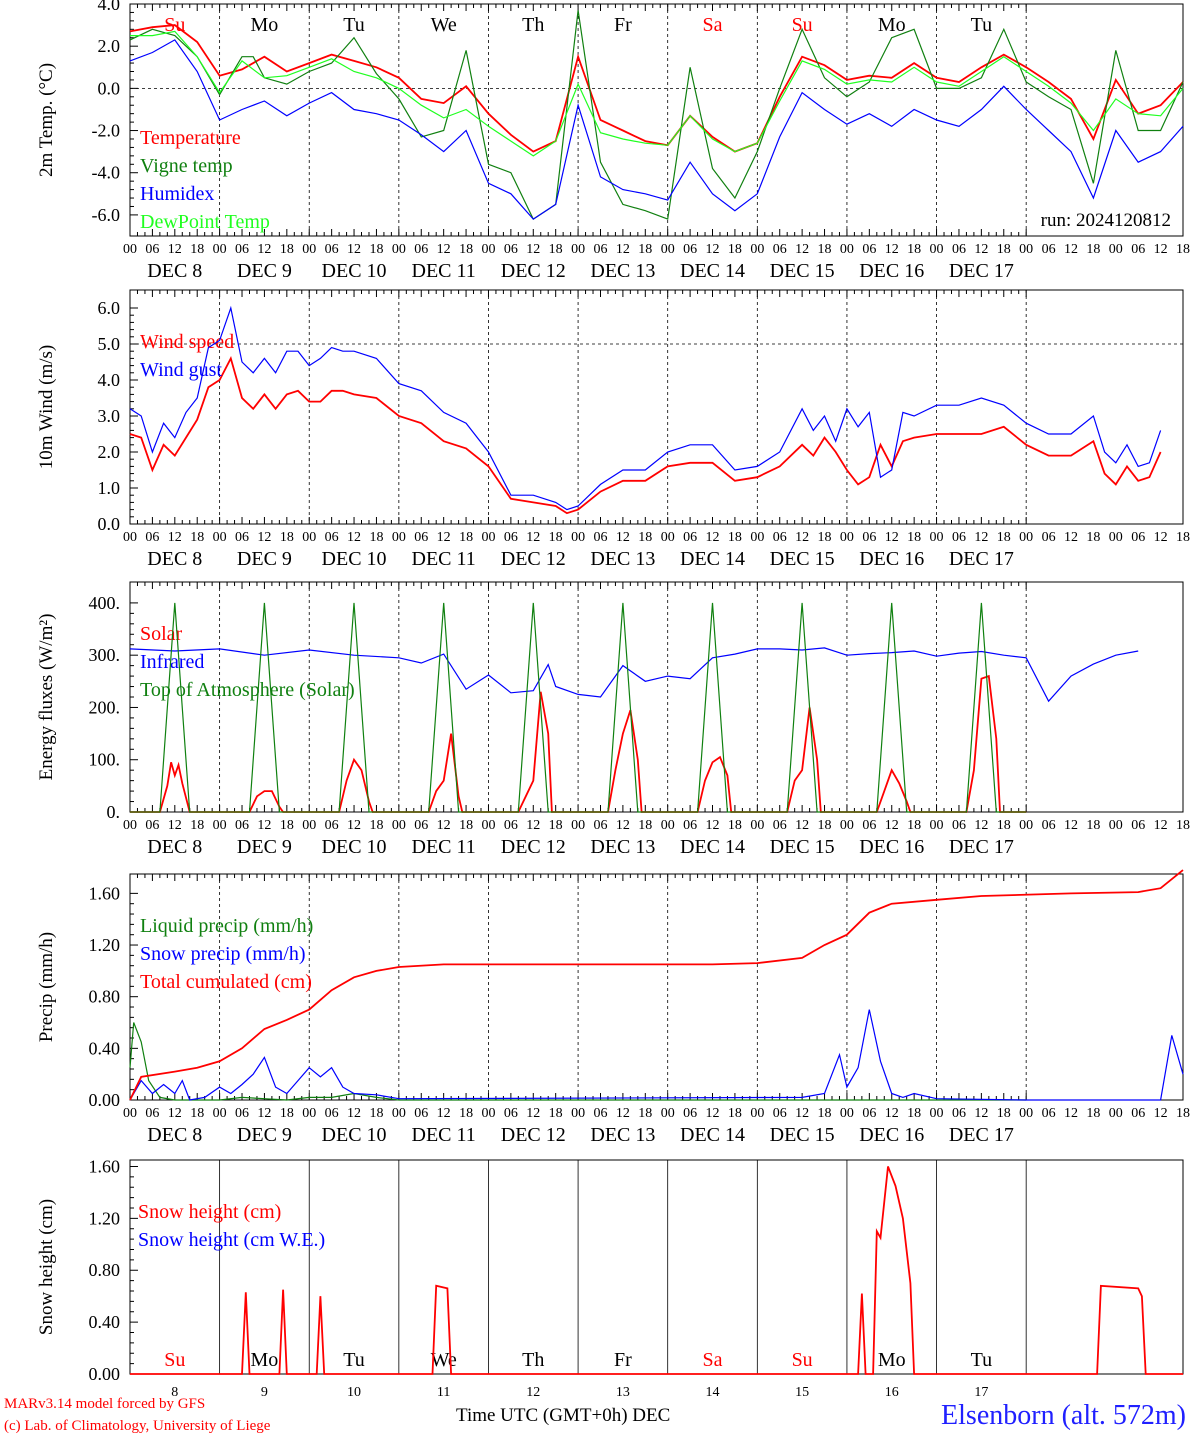 This screenshot has width=1194, height=1440. I want to click on y-tick-label: -2.0, so click(106, 131).